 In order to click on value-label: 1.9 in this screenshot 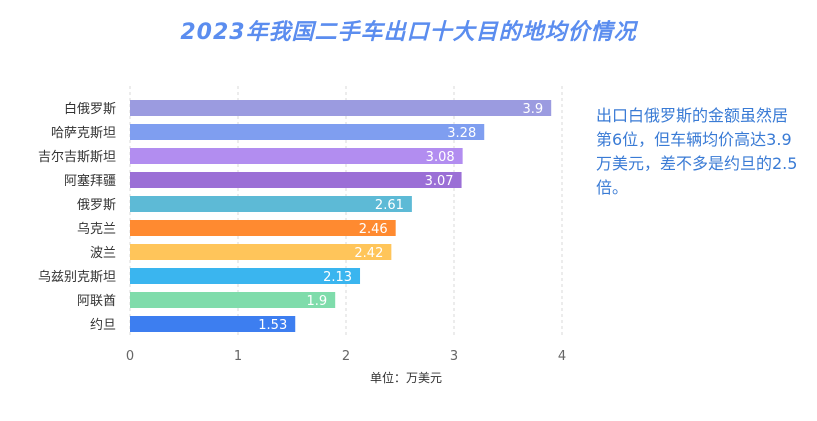, I will do `click(317, 301)`.